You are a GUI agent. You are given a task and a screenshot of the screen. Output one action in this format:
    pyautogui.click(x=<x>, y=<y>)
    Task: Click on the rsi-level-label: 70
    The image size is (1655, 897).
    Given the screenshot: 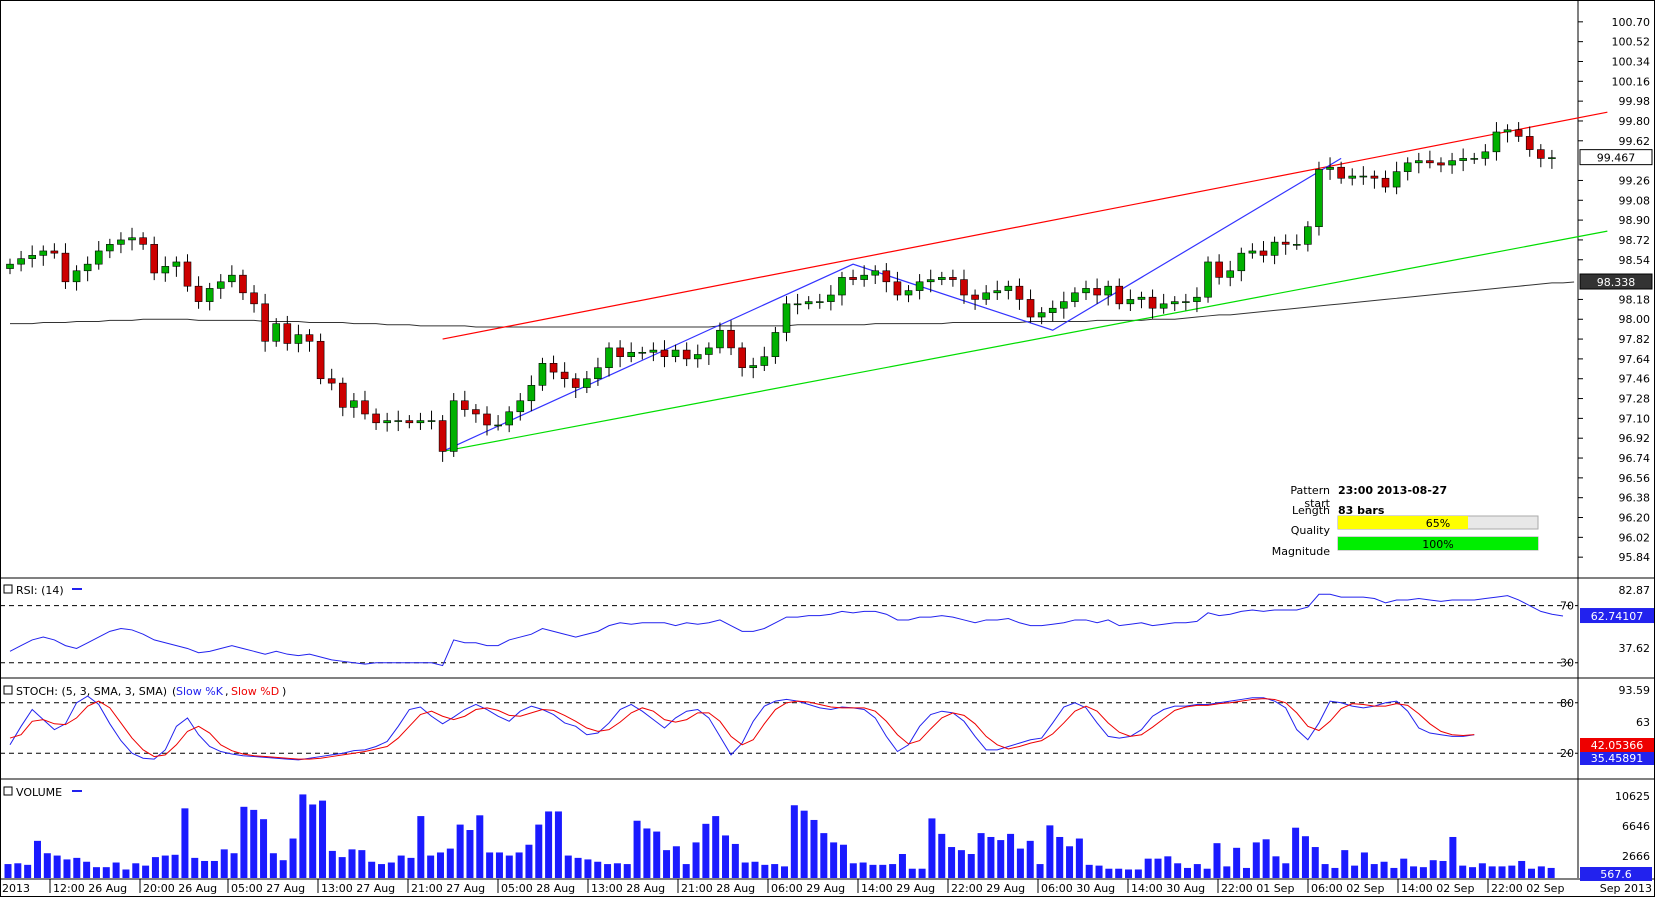 What is the action you would take?
    pyautogui.click(x=1567, y=606)
    